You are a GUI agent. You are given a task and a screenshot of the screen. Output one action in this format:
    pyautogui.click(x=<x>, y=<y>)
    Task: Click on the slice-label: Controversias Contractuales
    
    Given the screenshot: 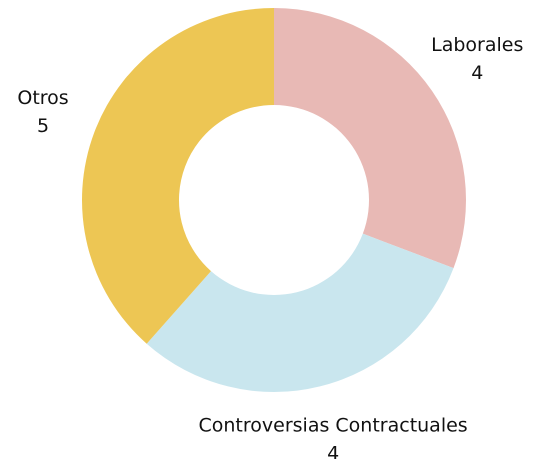 What is the action you would take?
    pyautogui.click(x=333, y=425)
    